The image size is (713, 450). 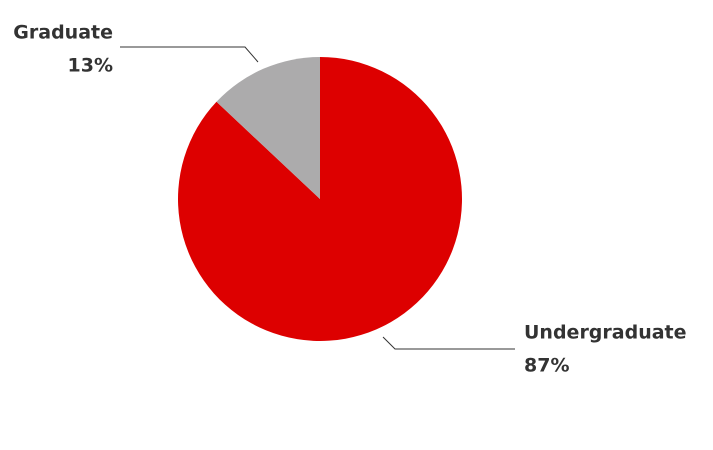 What do you see at coordinates (546, 366) in the screenshot?
I see `value-label: 87%` at bounding box center [546, 366].